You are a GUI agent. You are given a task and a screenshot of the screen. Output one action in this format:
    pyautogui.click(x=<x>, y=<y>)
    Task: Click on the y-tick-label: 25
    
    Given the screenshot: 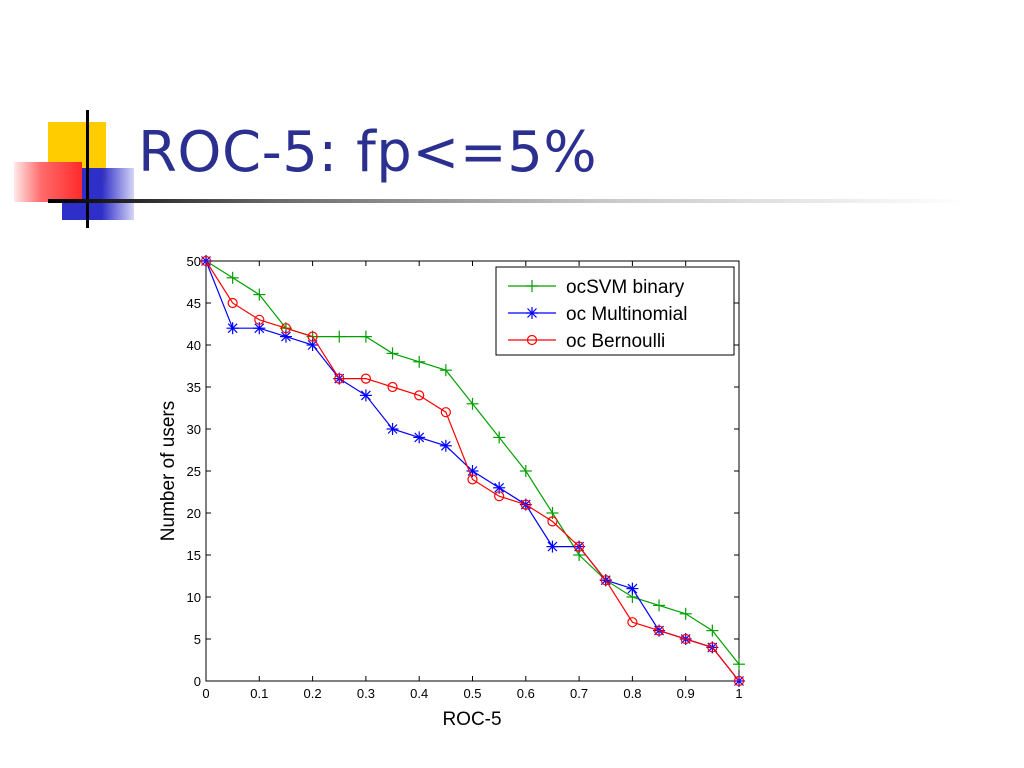 What is the action you would take?
    pyautogui.click(x=194, y=471)
    